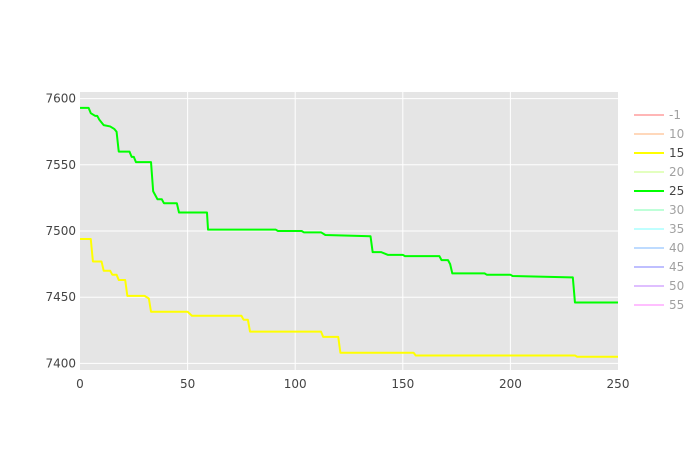 Image resolution: width=700 pixels, height=450 pixels. What do you see at coordinates (187, 384) in the screenshot?
I see `x-tick-label: 50` at bounding box center [187, 384].